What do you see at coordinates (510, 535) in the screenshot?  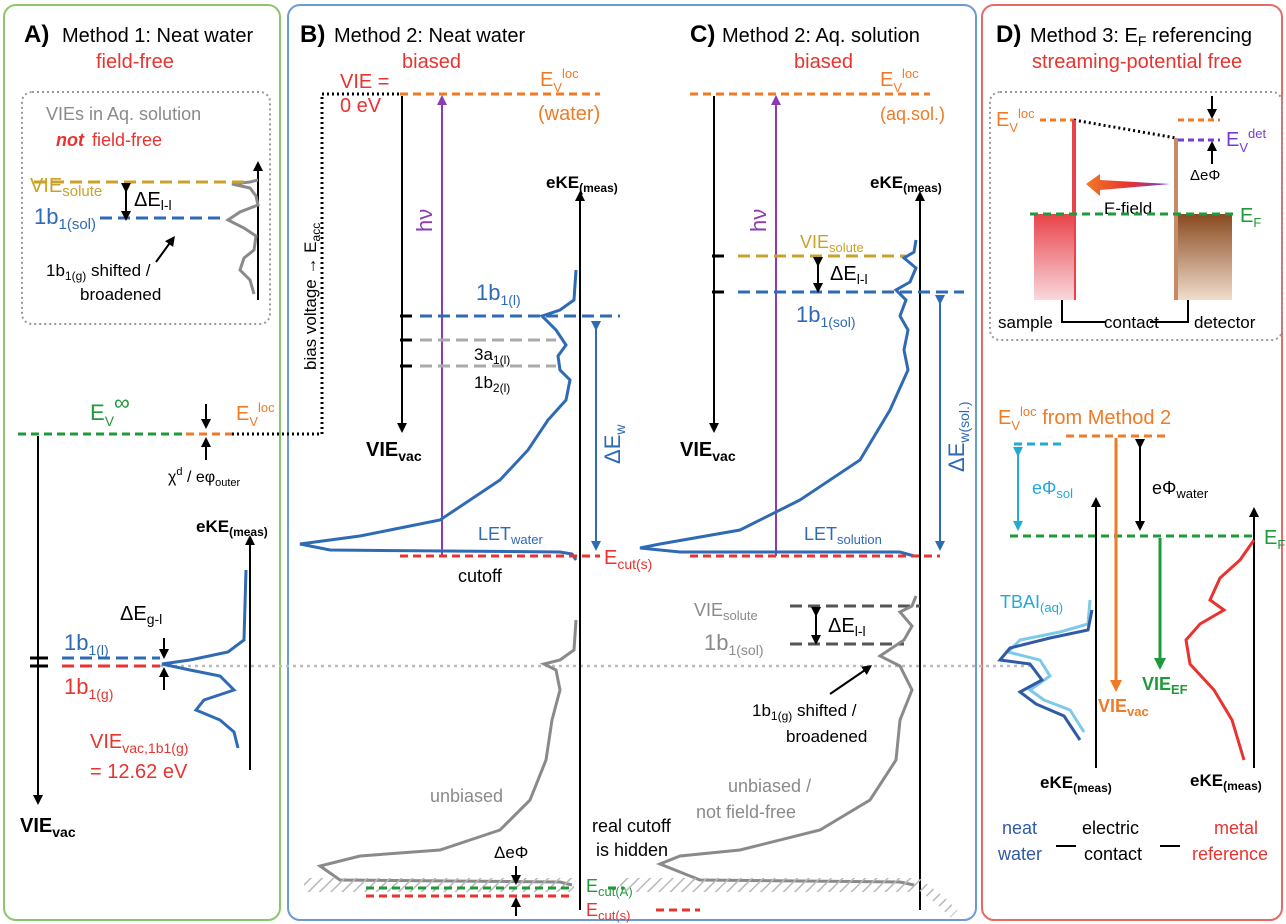 I see `let-water: LETwater` at bounding box center [510, 535].